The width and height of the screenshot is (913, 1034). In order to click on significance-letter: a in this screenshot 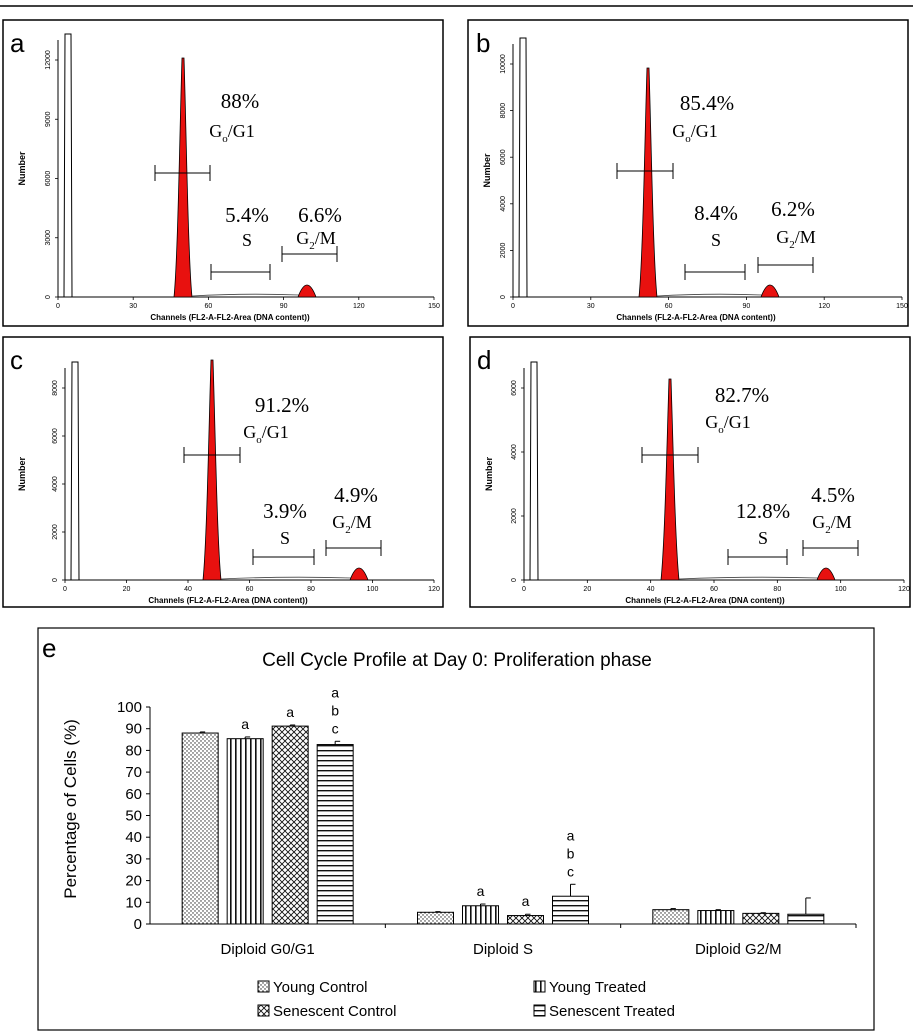, I will do `click(481, 891)`.